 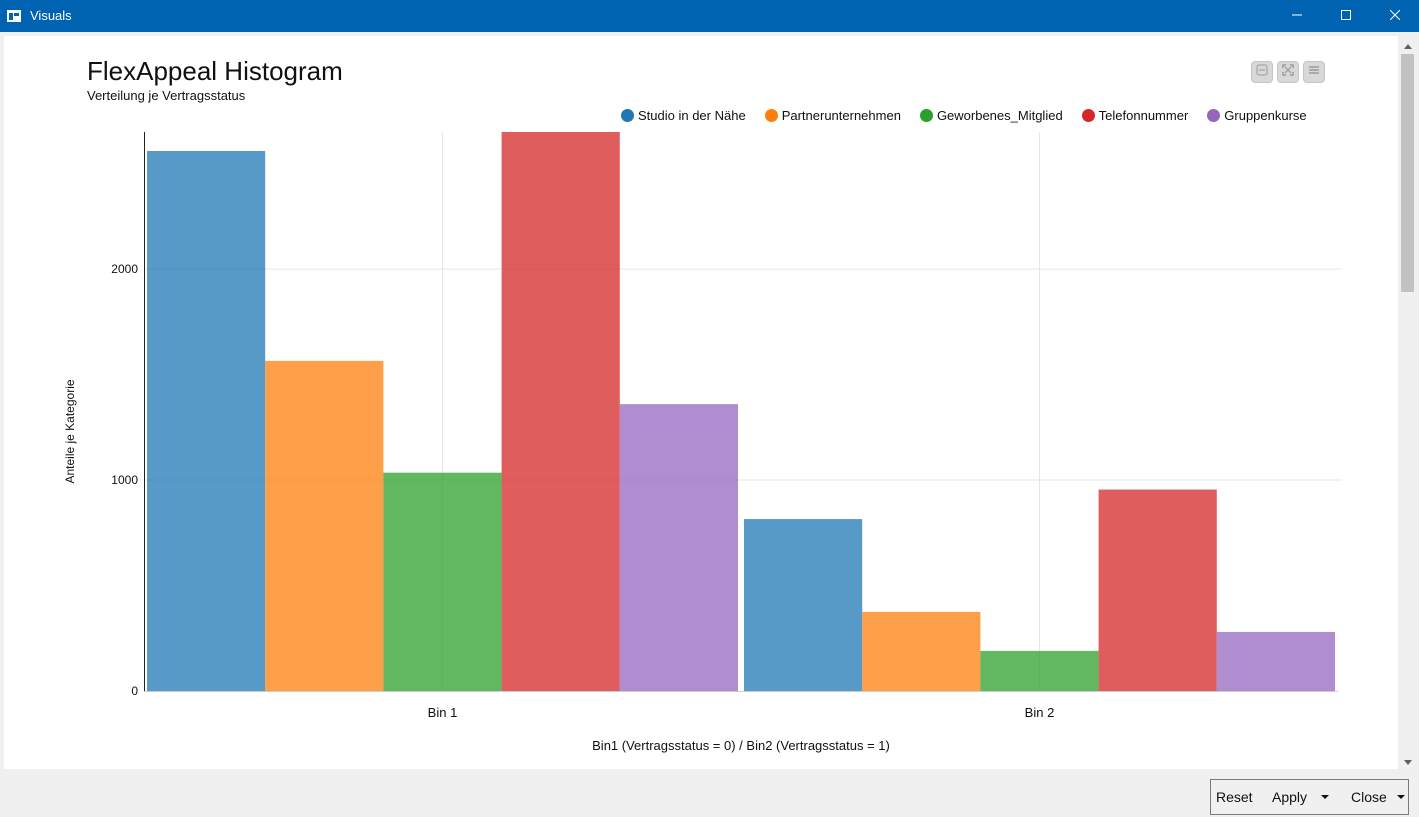 What do you see at coordinates (1234, 797) in the screenshot?
I see `reset-button: Reset` at bounding box center [1234, 797].